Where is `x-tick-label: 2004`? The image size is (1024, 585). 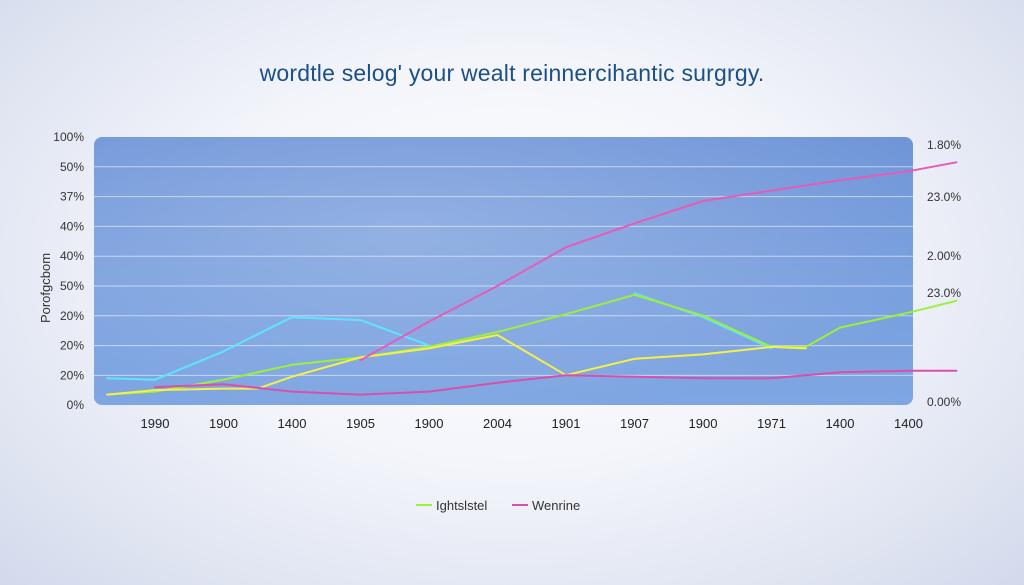
x-tick-label: 2004 is located at coordinates (497, 423).